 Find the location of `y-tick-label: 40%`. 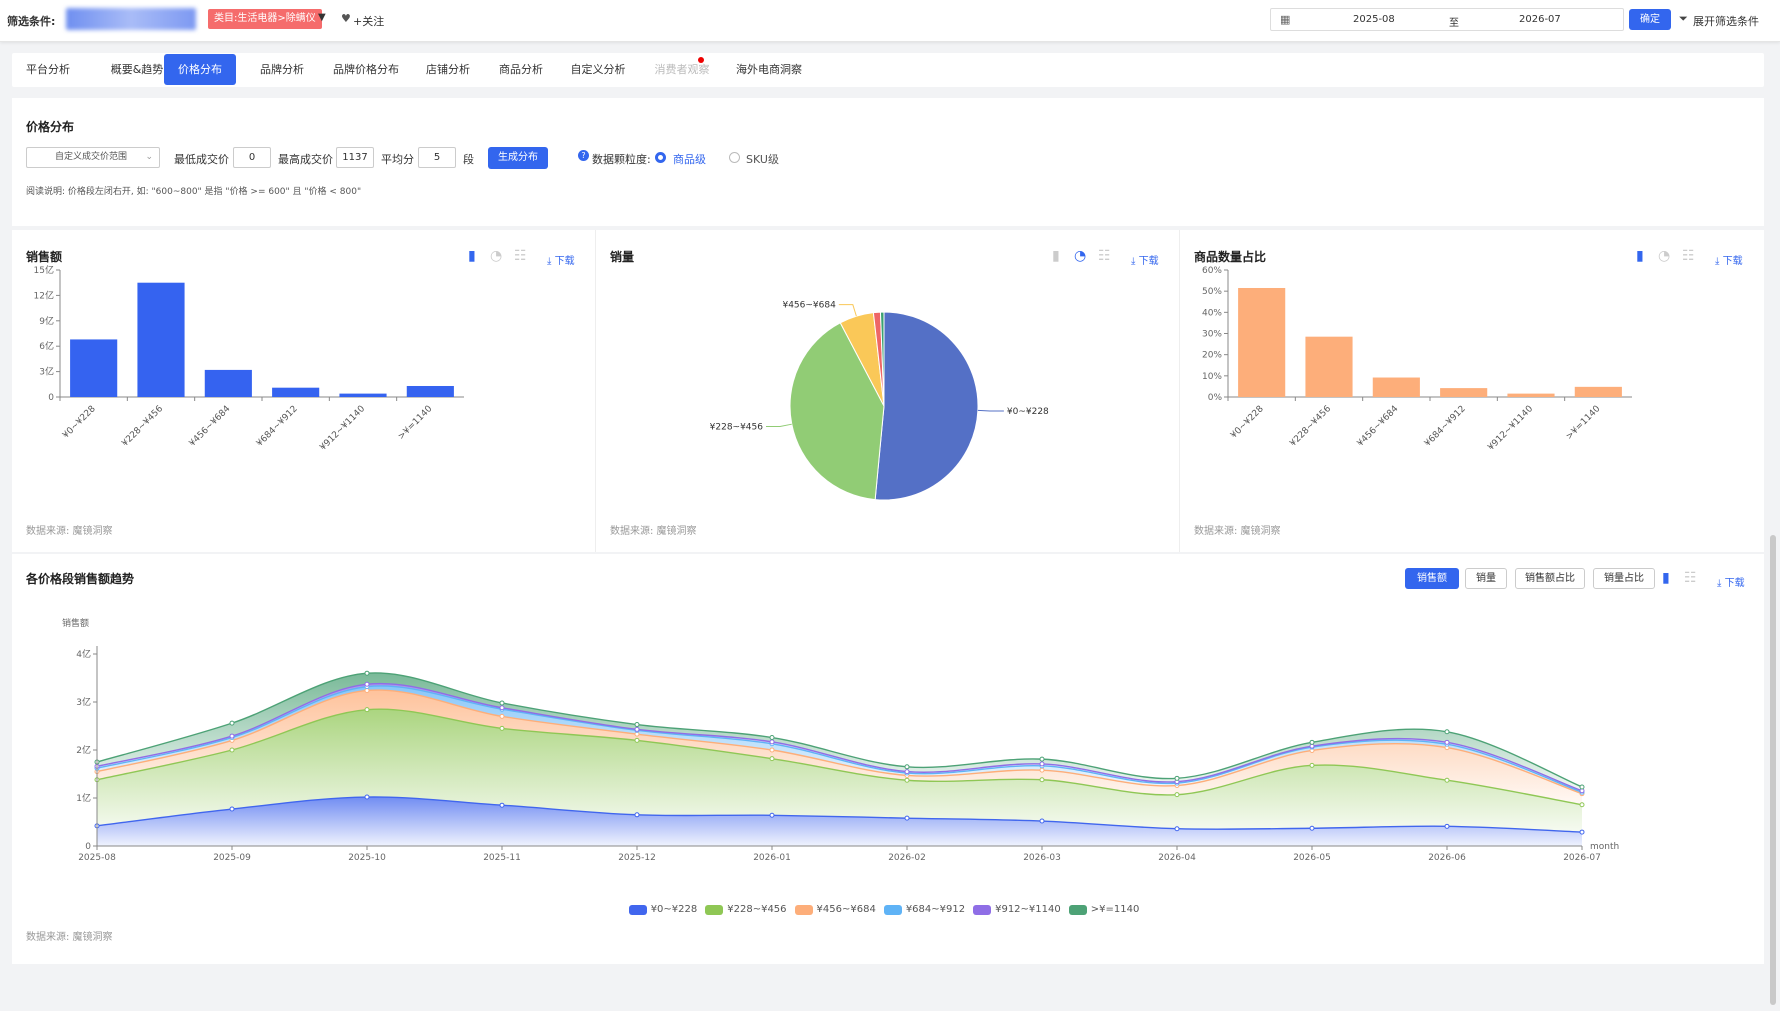

y-tick-label: 40% is located at coordinates (1212, 313).